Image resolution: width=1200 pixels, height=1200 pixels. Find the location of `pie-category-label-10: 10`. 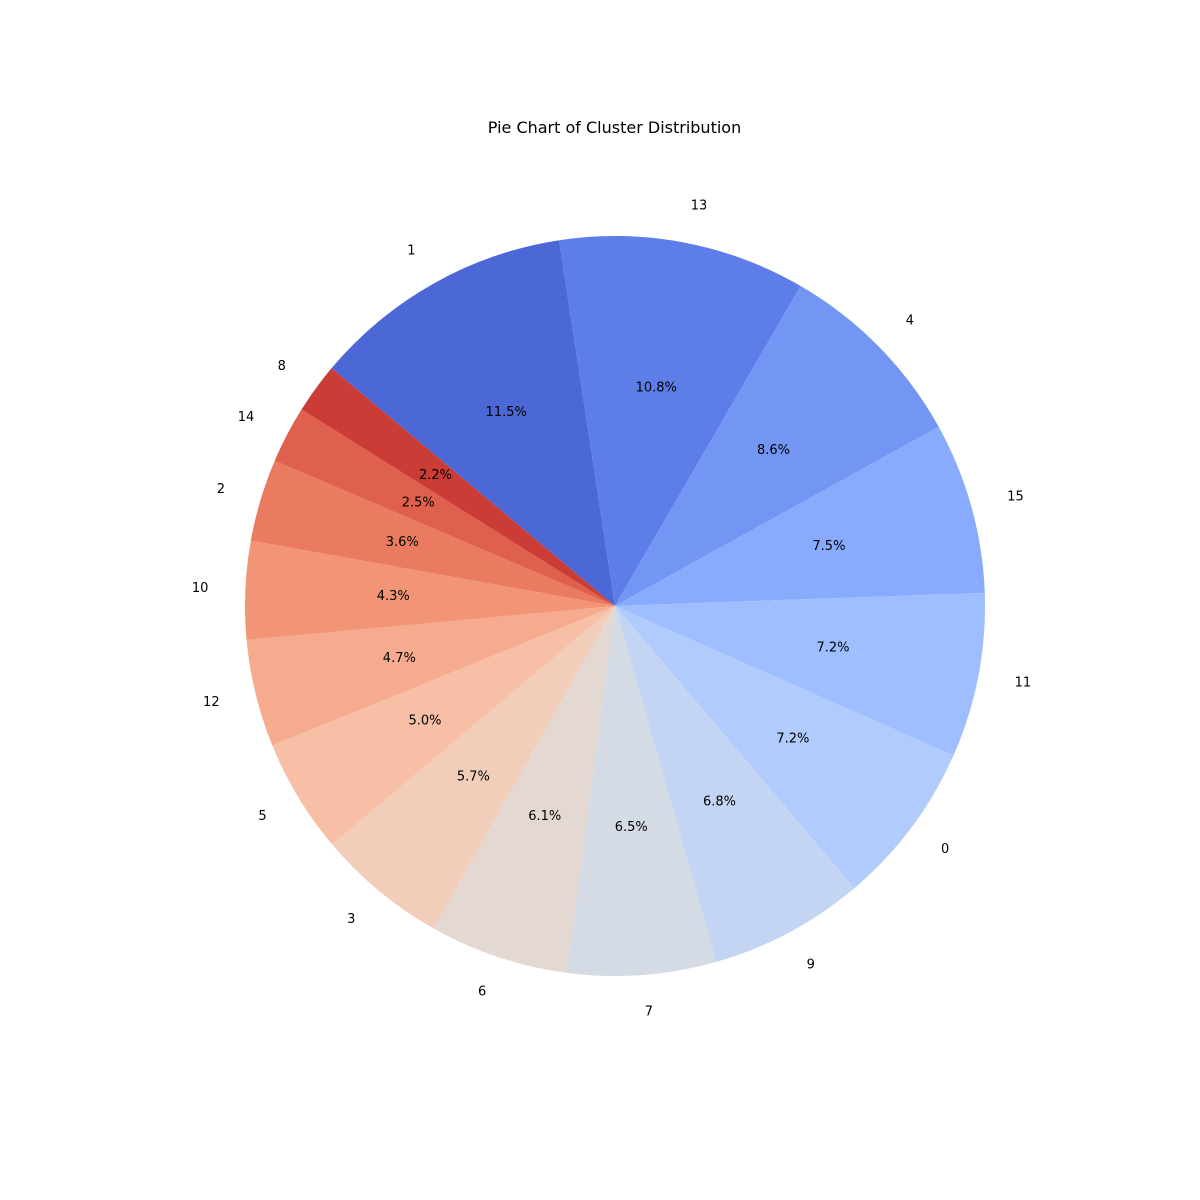

pie-category-label-10: 10 is located at coordinates (200, 588).